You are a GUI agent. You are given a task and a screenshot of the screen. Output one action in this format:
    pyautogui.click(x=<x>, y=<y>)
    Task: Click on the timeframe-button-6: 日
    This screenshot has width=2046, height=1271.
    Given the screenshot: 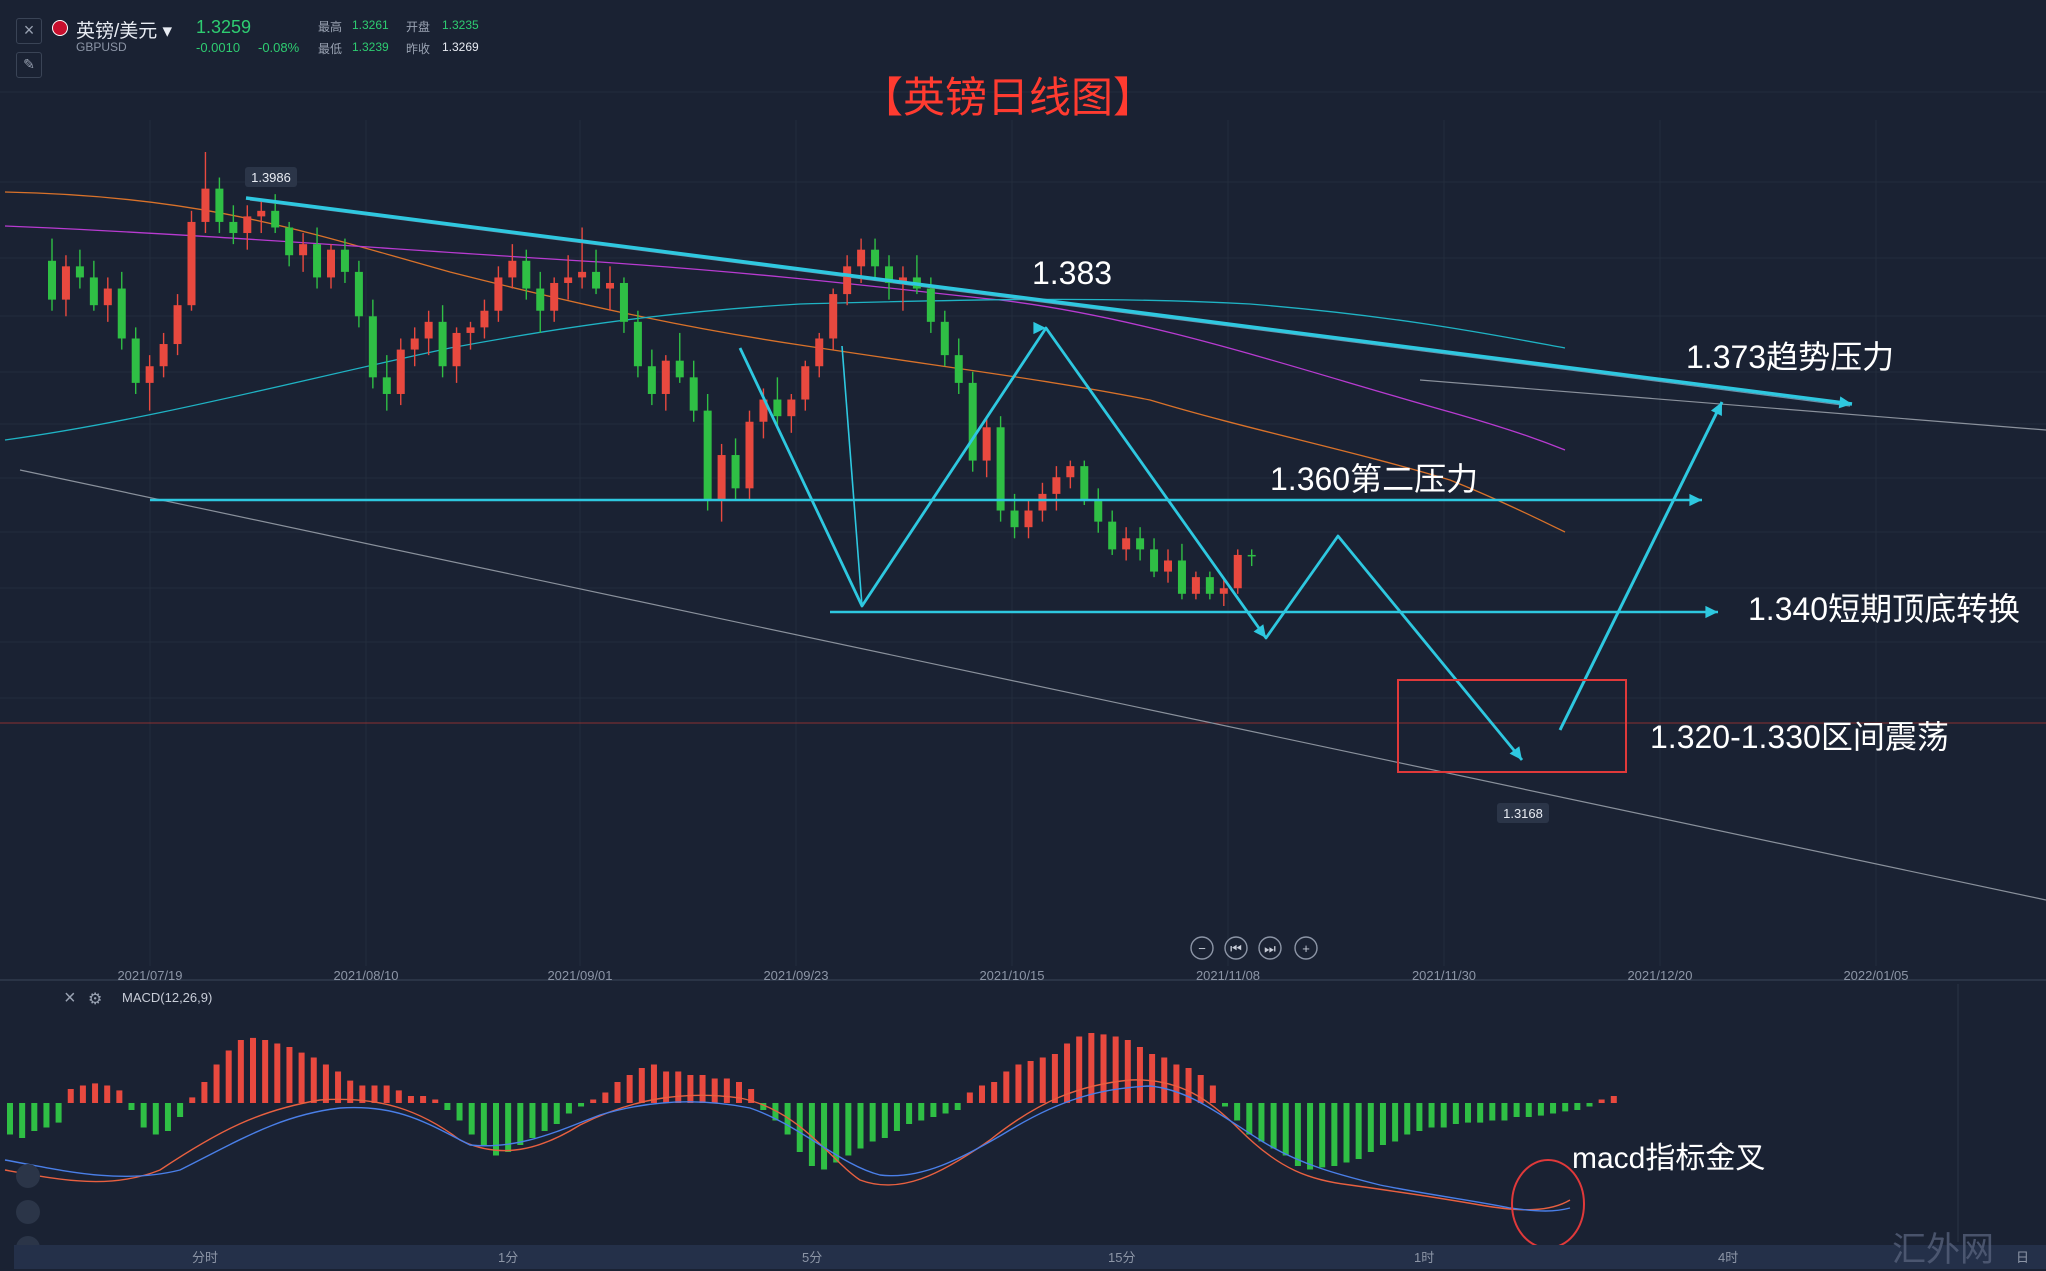 What is the action you would take?
    pyautogui.click(x=2023, y=1257)
    